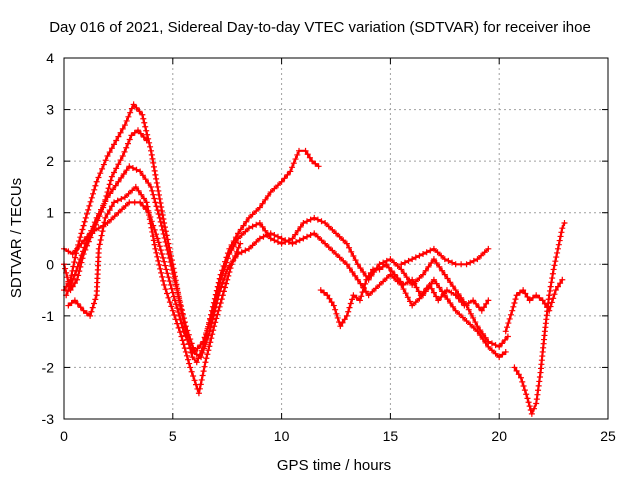  I want to click on series-track-h, so click(539, 318).